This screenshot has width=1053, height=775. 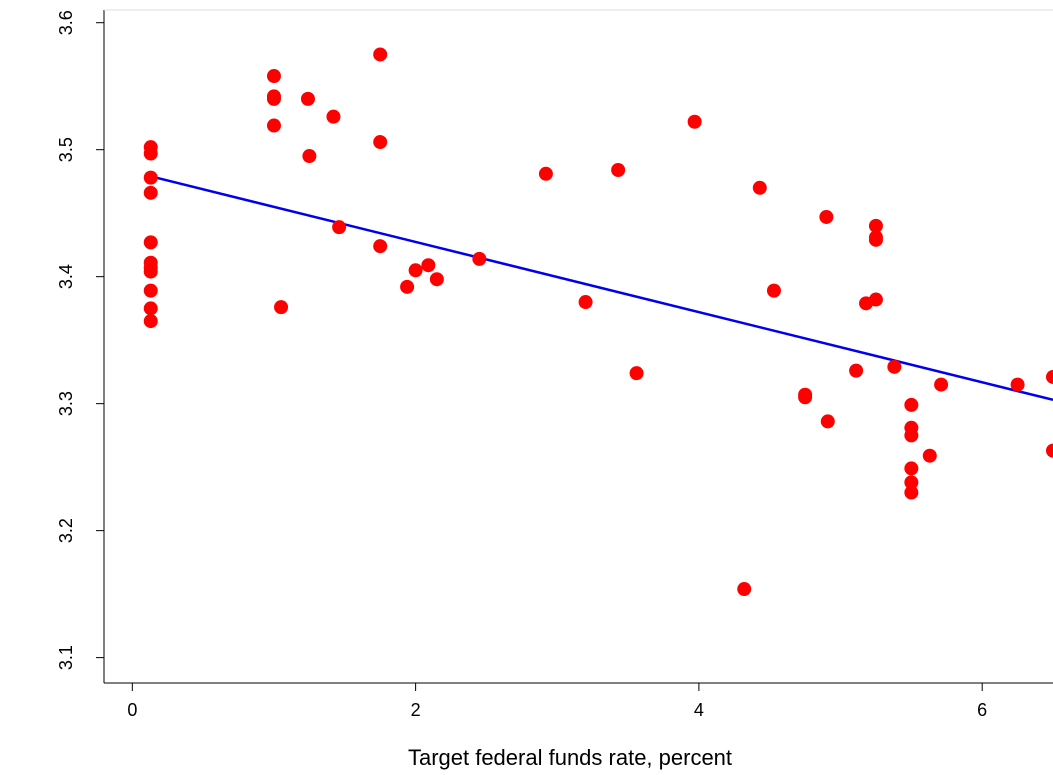 I want to click on x-tick-label: 0, so click(x=132, y=710).